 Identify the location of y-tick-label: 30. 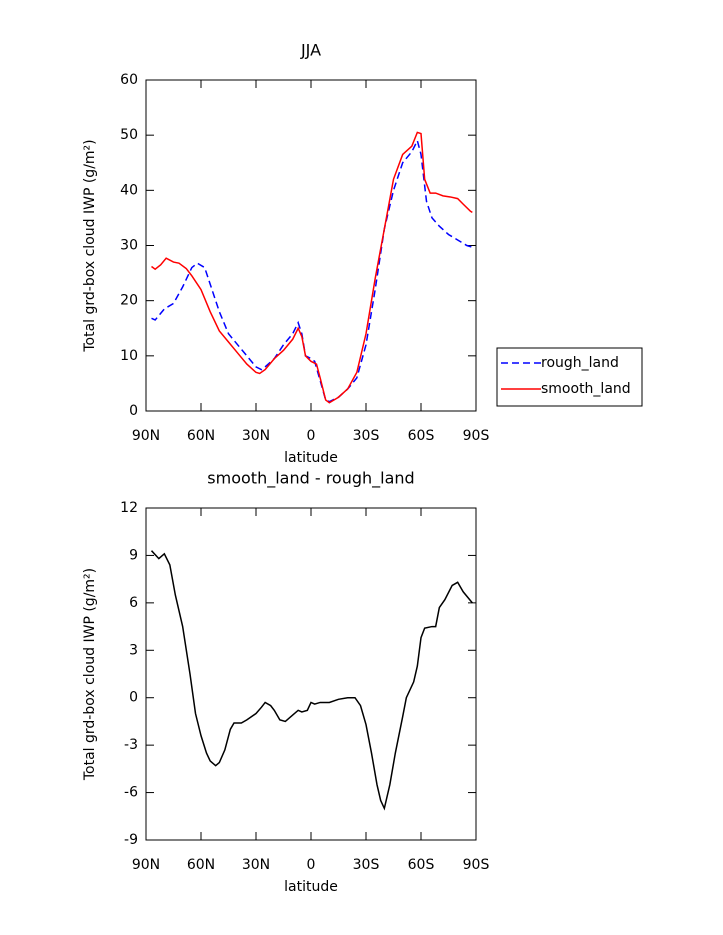
(129, 246).